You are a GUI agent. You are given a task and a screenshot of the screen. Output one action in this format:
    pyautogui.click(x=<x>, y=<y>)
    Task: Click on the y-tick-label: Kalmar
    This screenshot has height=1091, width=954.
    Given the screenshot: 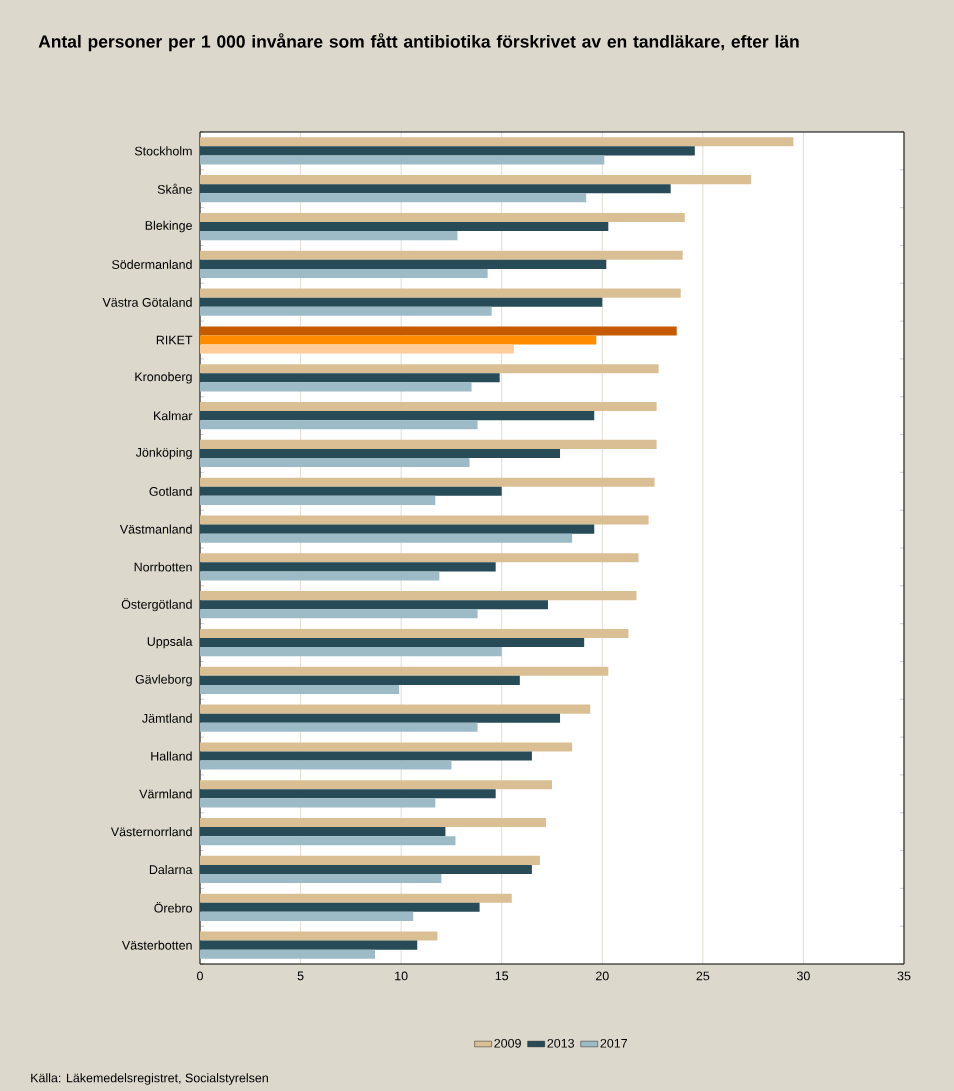 What is the action you would take?
    pyautogui.click(x=173, y=416)
    